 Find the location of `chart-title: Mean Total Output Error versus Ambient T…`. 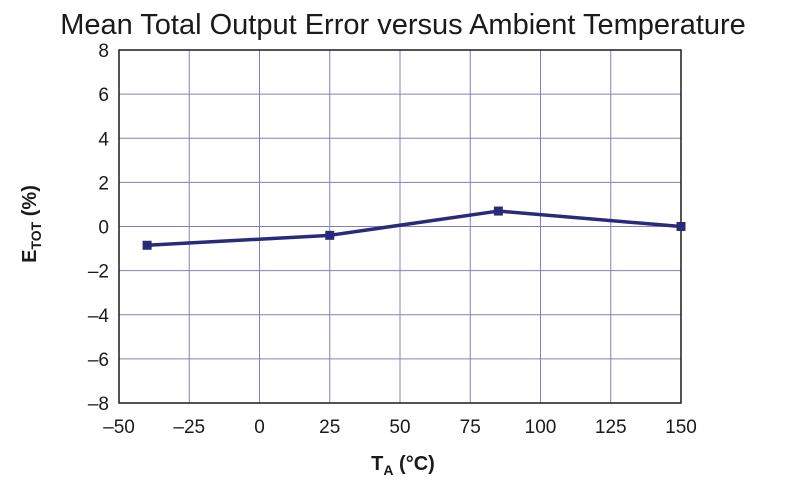

chart-title: Mean Total Output Error versus Ambient T… is located at coordinates (403, 25).